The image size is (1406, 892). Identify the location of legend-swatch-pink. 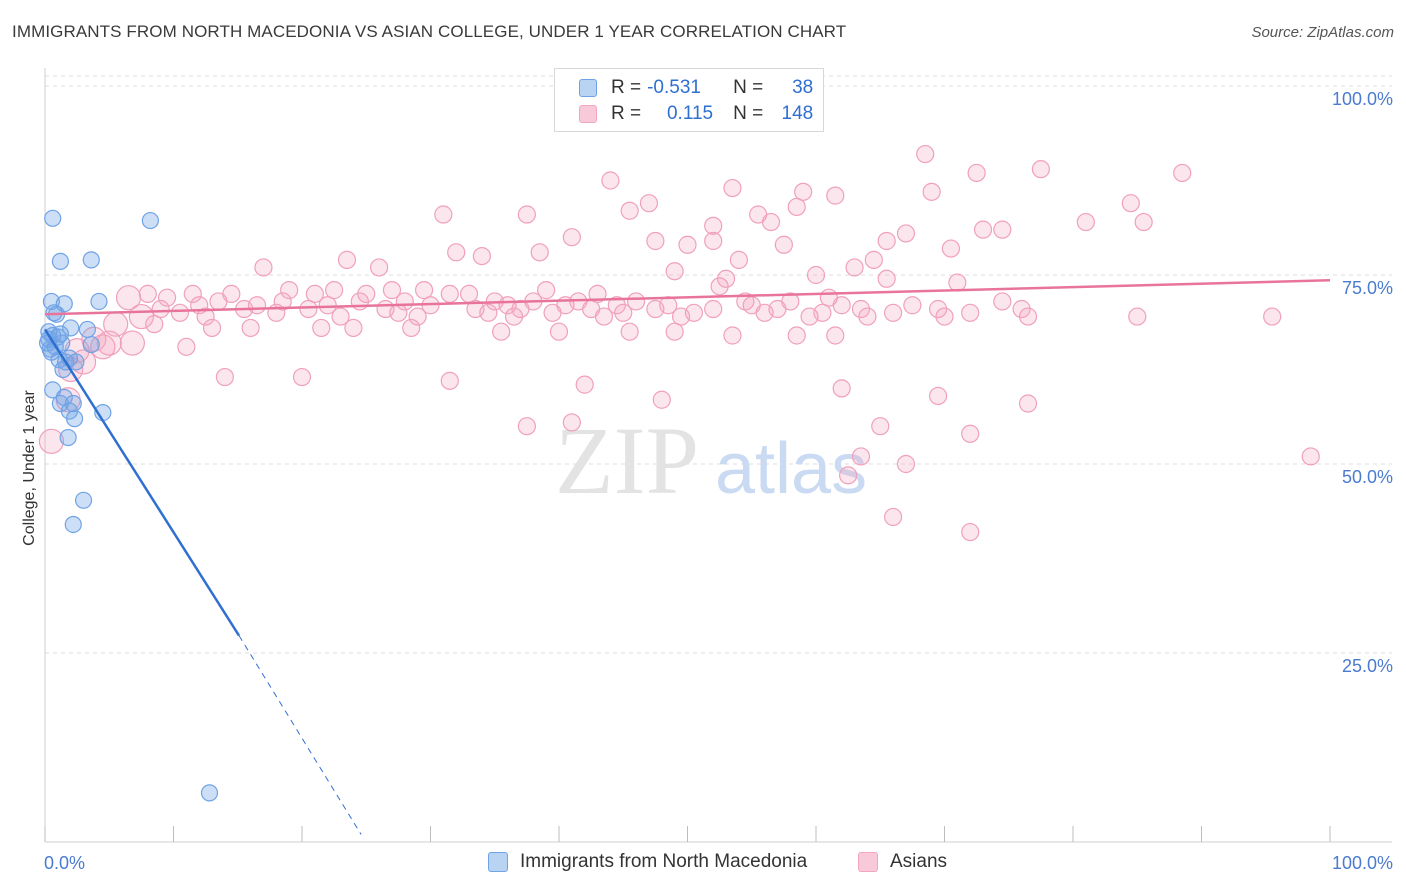
(588, 114).